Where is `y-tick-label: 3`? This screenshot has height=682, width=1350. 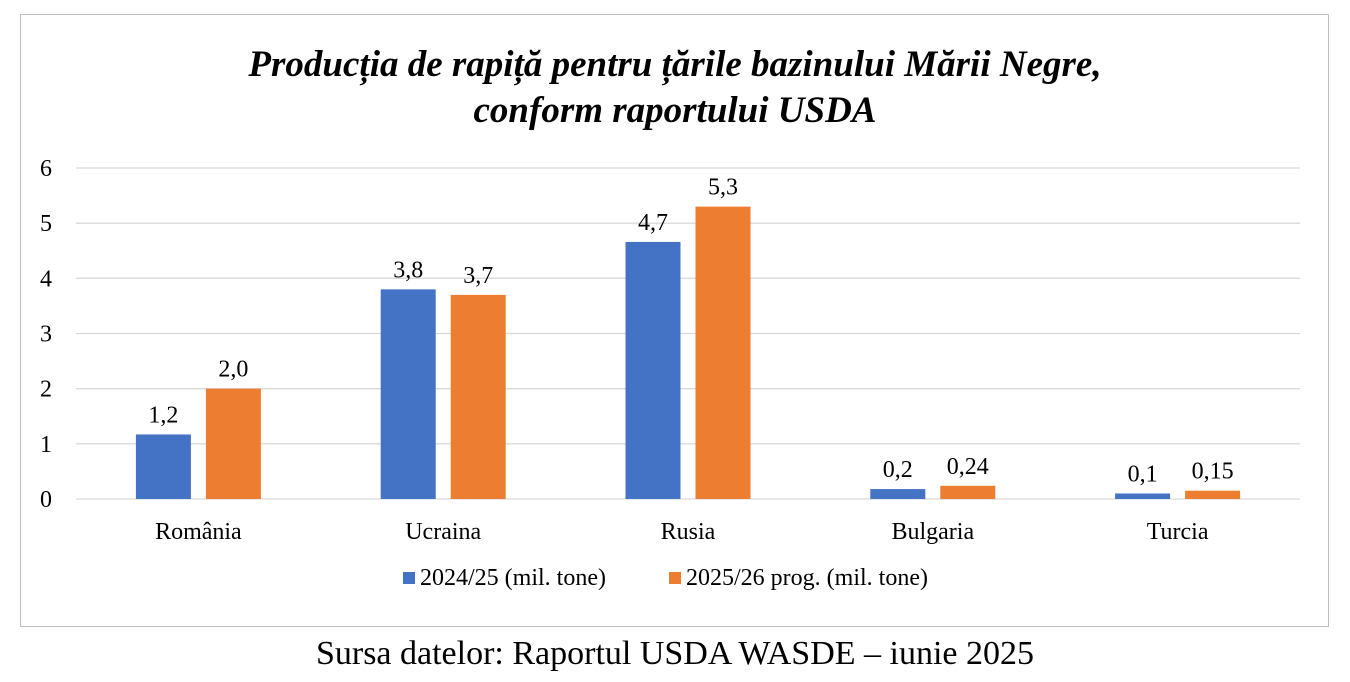
y-tick-label: 3 is located at coordinates (46, 335).